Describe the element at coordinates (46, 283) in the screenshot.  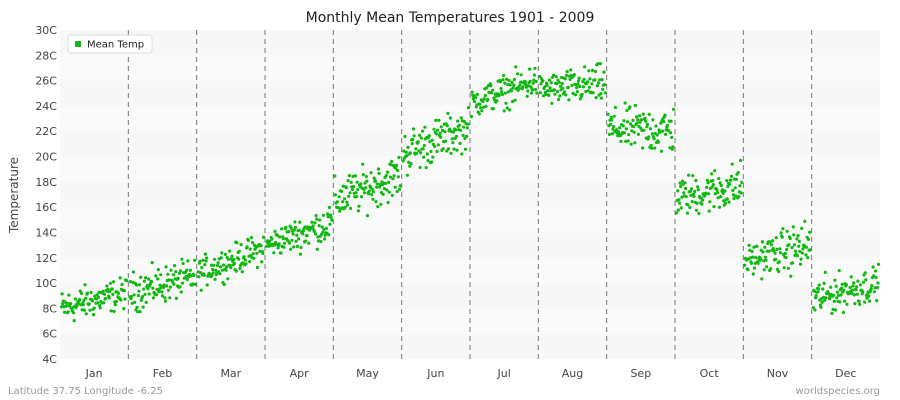
I see `y-tick-label: 10C` at that location.